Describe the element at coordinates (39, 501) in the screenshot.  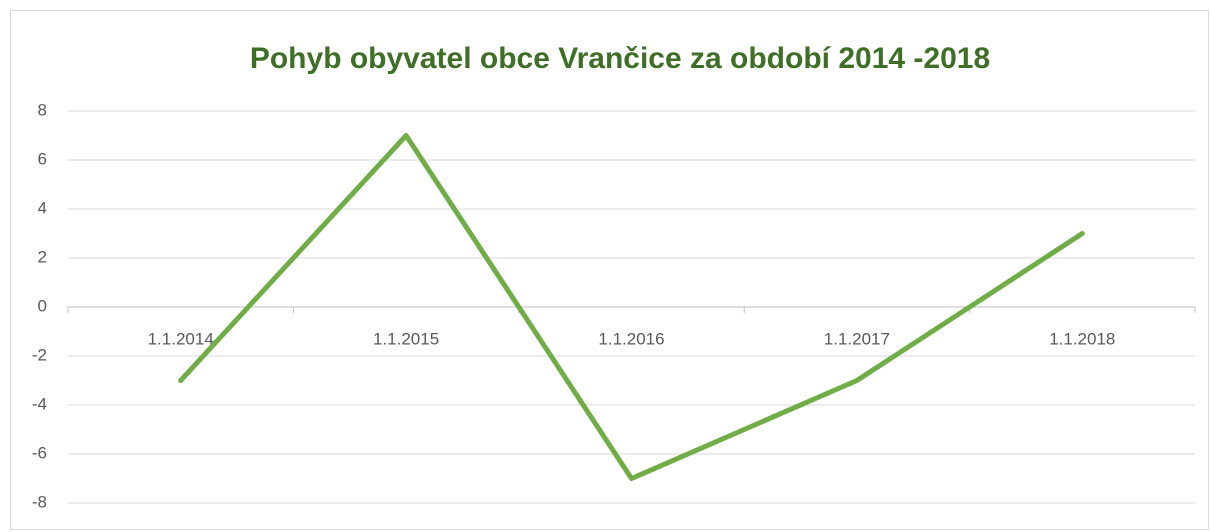
I see `y-tick-label: -8` at that location.